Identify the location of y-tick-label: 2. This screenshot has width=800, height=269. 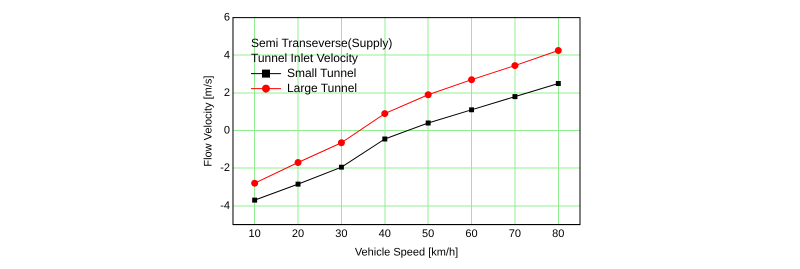
(227, 92).